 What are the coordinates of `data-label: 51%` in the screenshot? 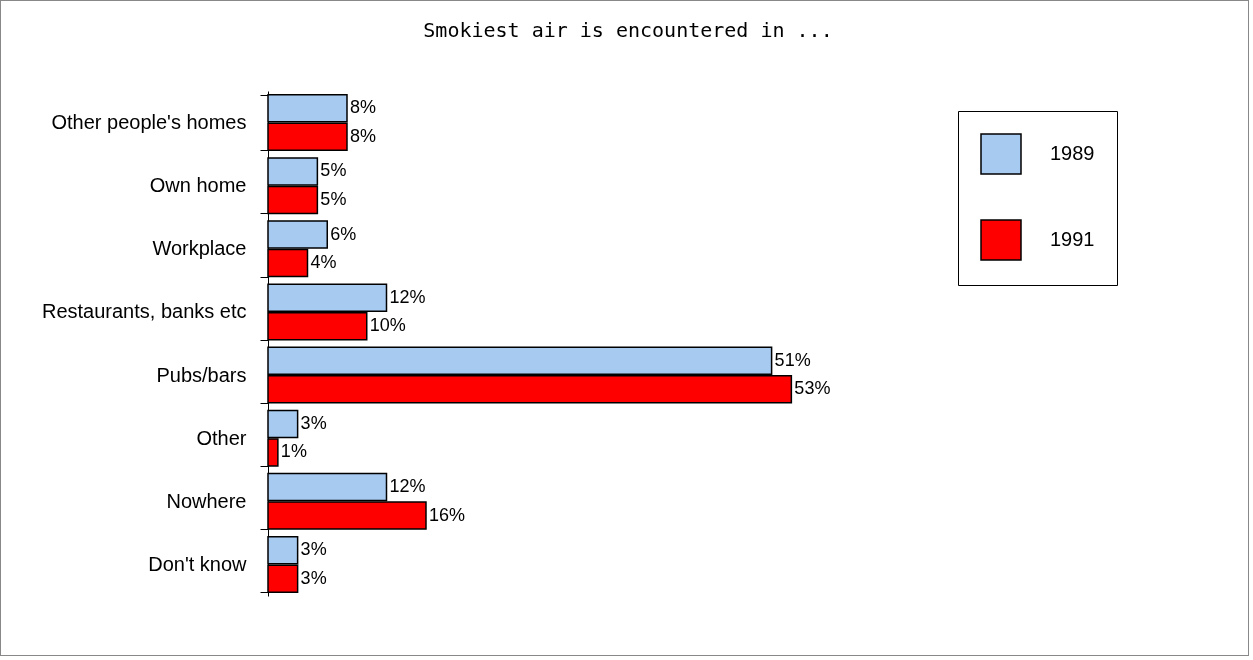 It's located at (792, 359).